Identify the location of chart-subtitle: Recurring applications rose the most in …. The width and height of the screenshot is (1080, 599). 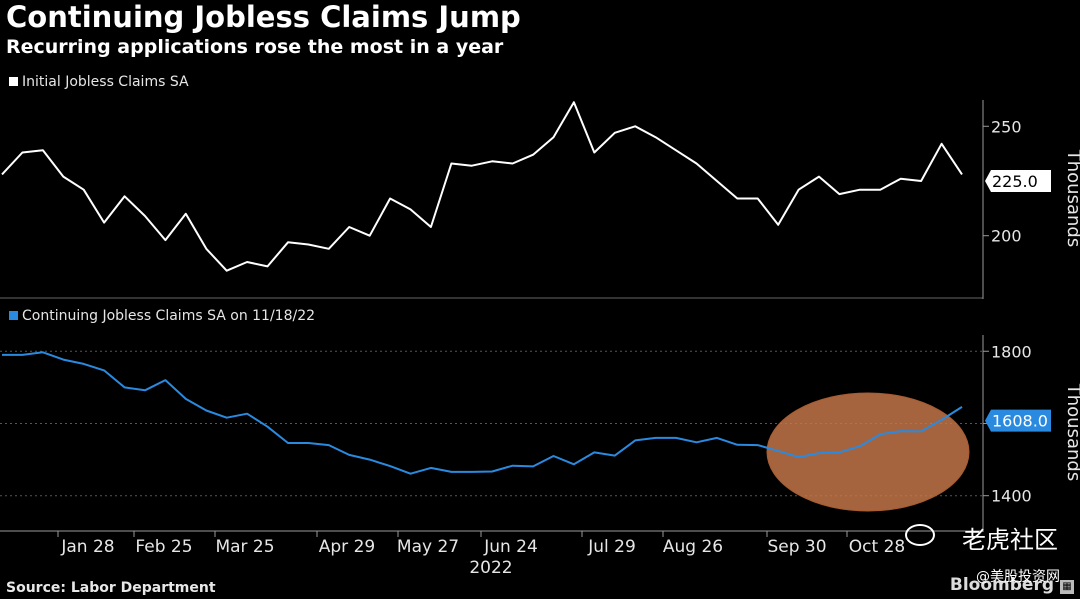
(255, 47).